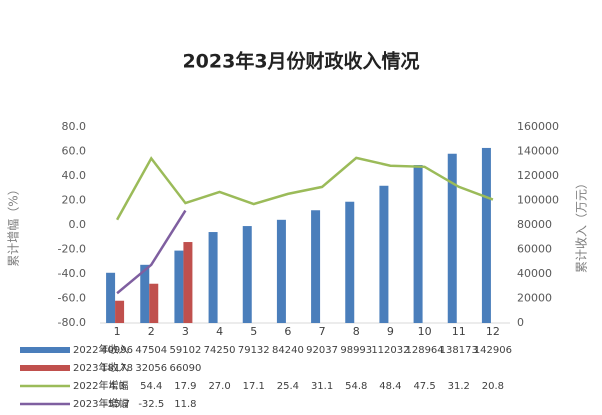 The image size is (602, 415). What do you see at coordinates (520, 322) in the screenshot?
I see `y2-tick-label: 0` at bounding box center [520, 322].